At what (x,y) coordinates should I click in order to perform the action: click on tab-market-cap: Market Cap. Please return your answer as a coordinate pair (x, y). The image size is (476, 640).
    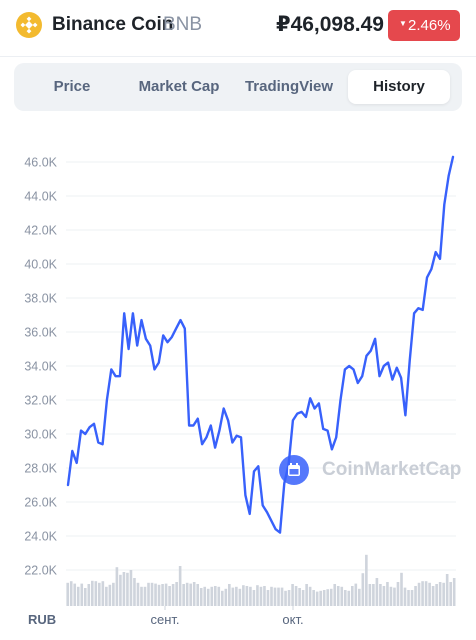
    Looking at the image, I should click on (179, 86).